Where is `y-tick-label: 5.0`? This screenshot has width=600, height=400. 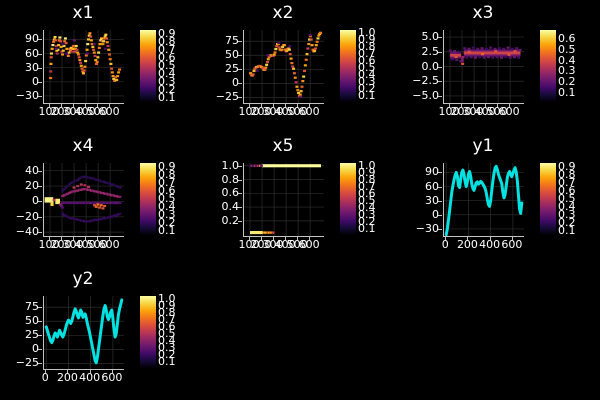
y-tick-label: 5.0 is located at coordinates (430, 37).